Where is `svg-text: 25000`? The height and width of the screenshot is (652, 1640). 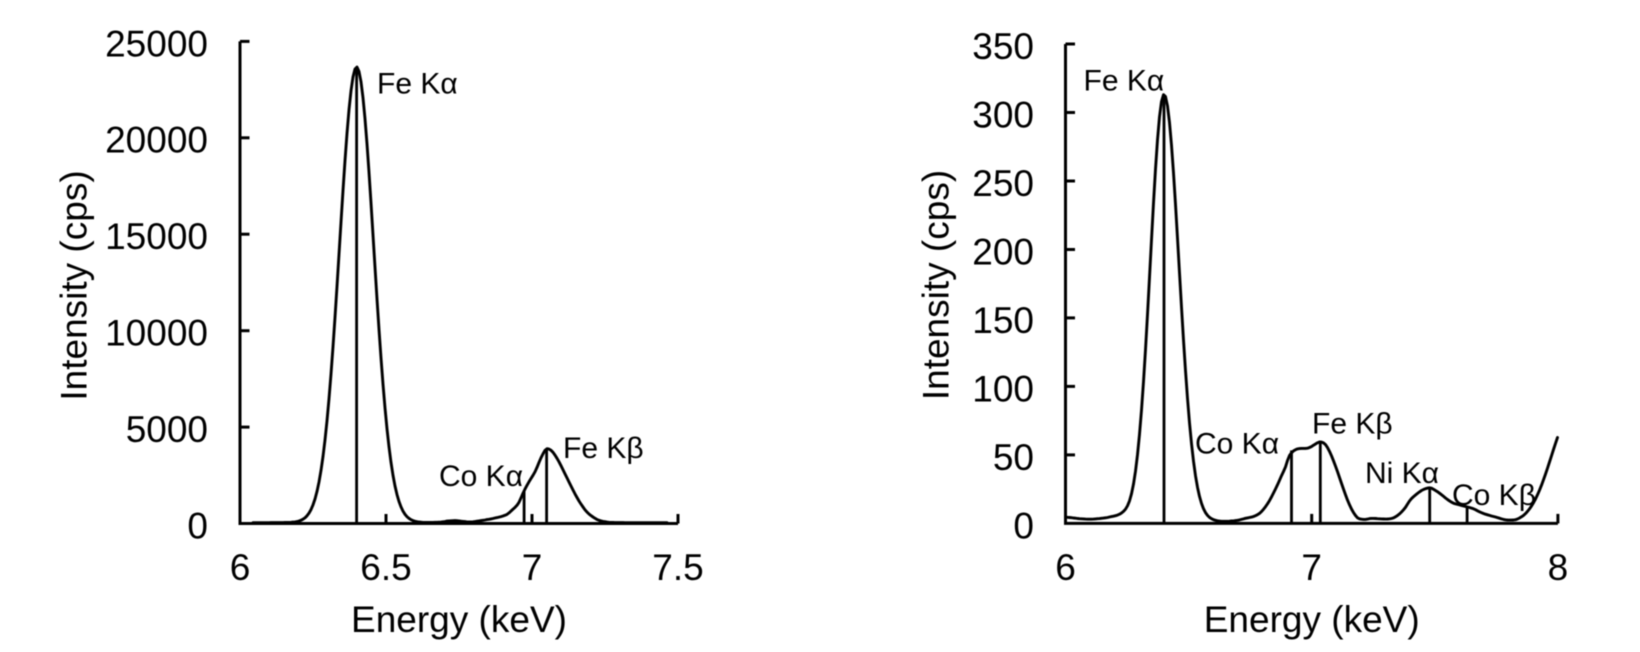 svg-text: 25000 is located at coordinates (156, 43).